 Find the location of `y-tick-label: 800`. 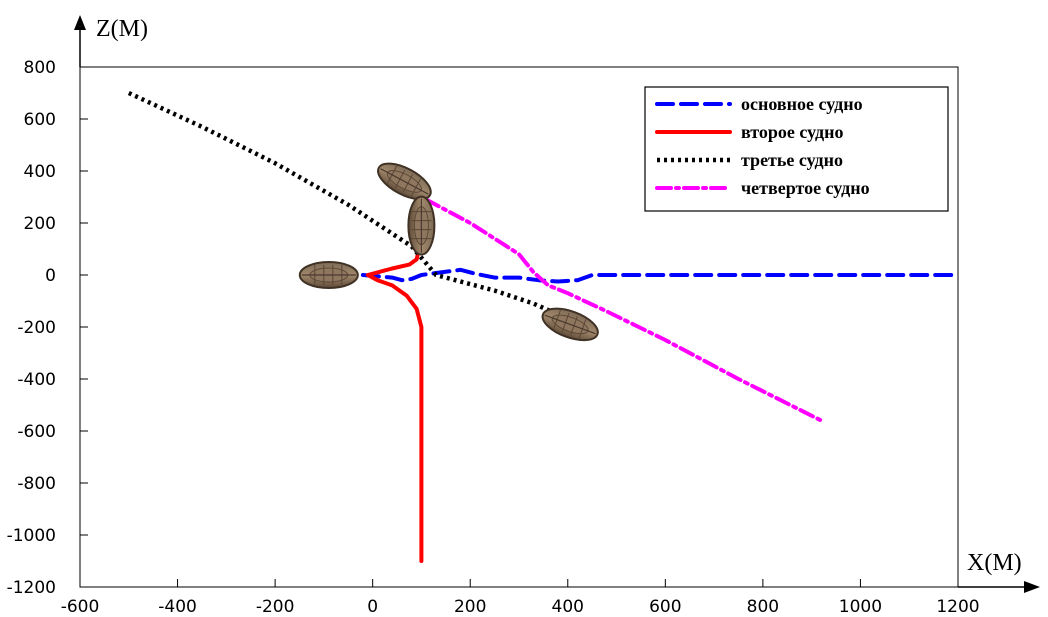

y-tick-label: 800 is located at coordinates (40, 68).